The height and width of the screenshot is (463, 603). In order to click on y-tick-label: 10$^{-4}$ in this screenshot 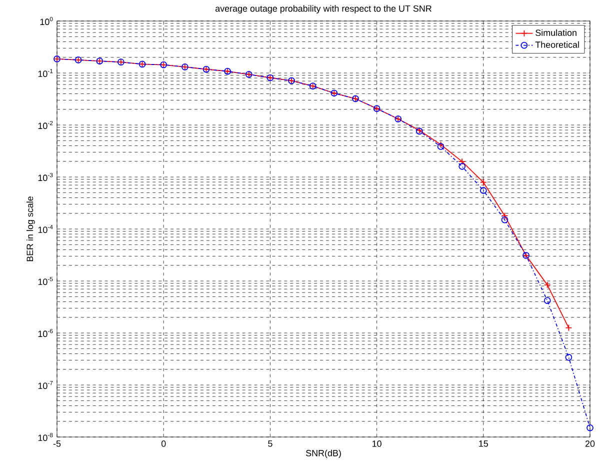, I will do `click(45, 229)`.